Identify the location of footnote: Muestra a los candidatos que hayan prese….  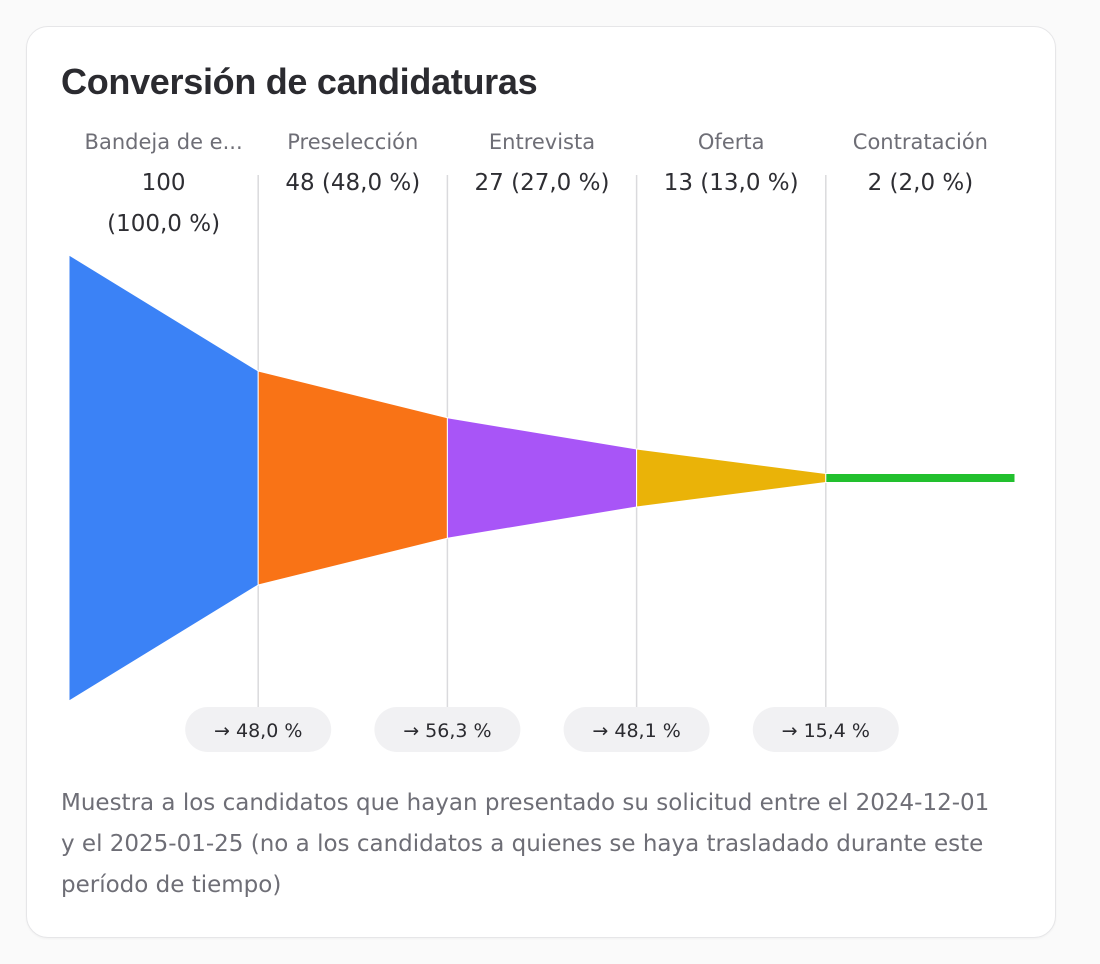
(525, 844).